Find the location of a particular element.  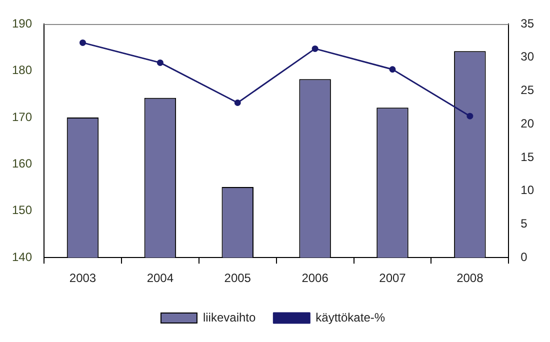

y2-tick-label: 30 is located at coordinates (527, 57).